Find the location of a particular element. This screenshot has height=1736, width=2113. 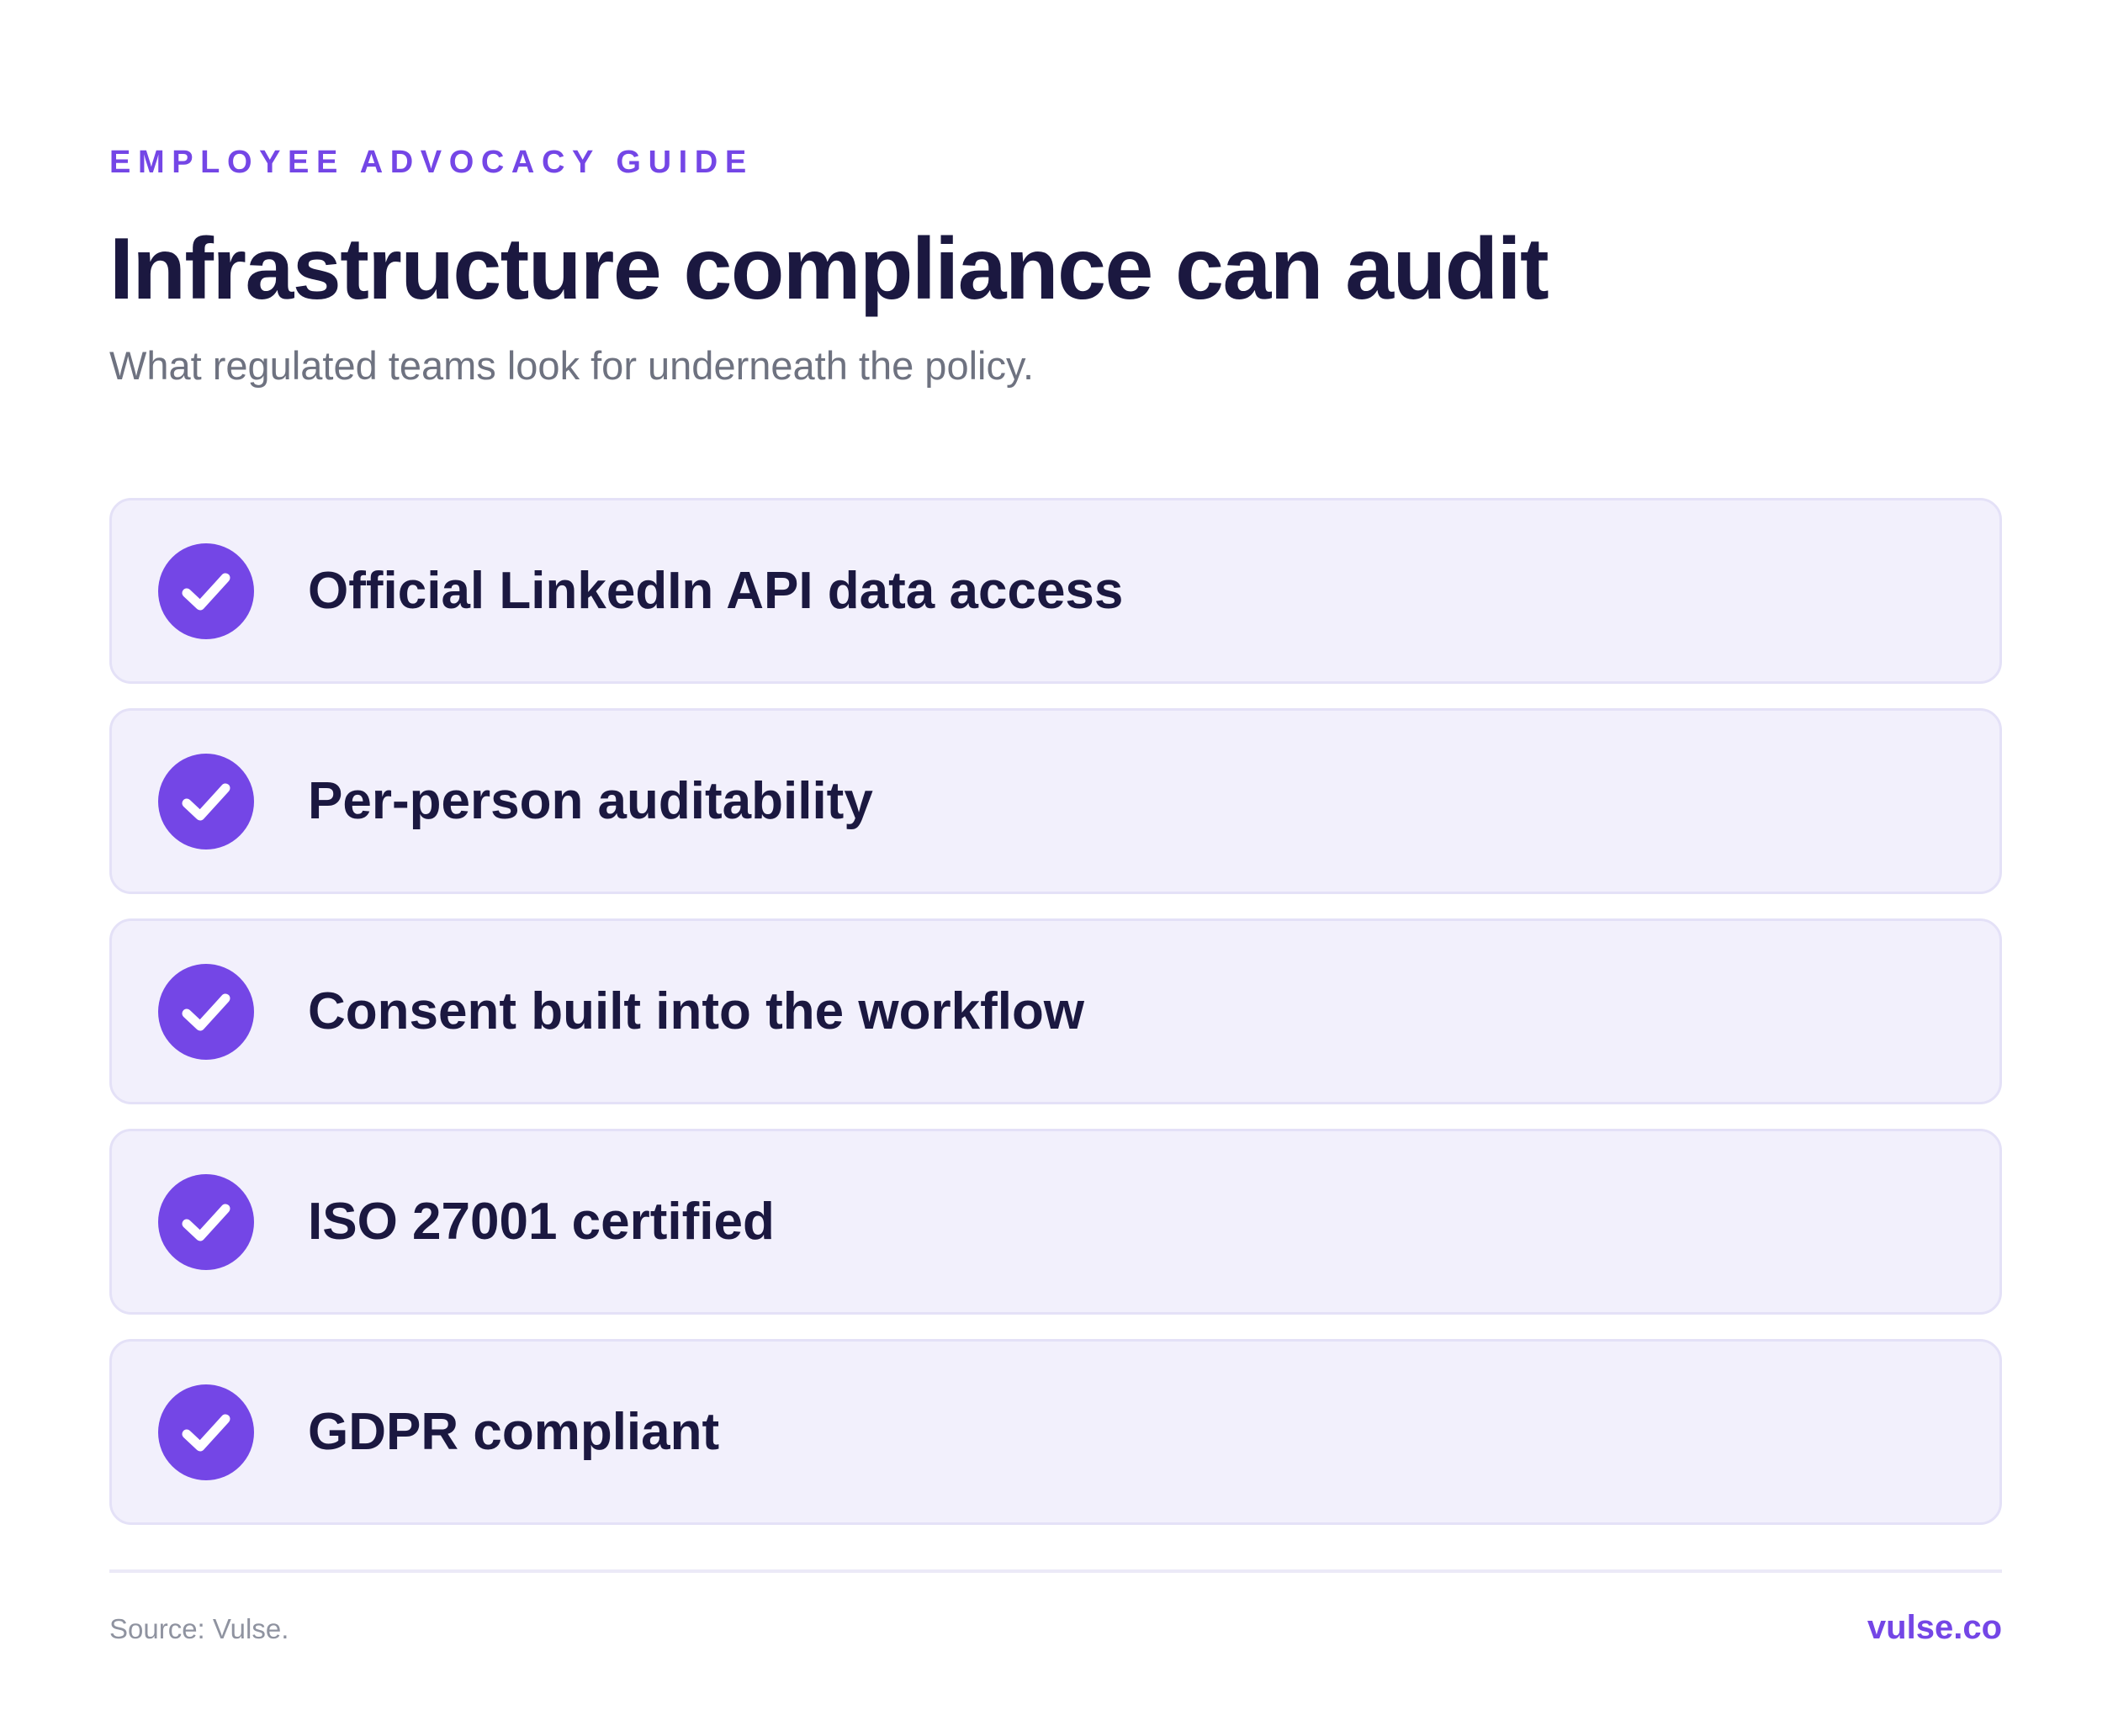

source-note: Source: Vulse. is located at coordinates (199, 1629).